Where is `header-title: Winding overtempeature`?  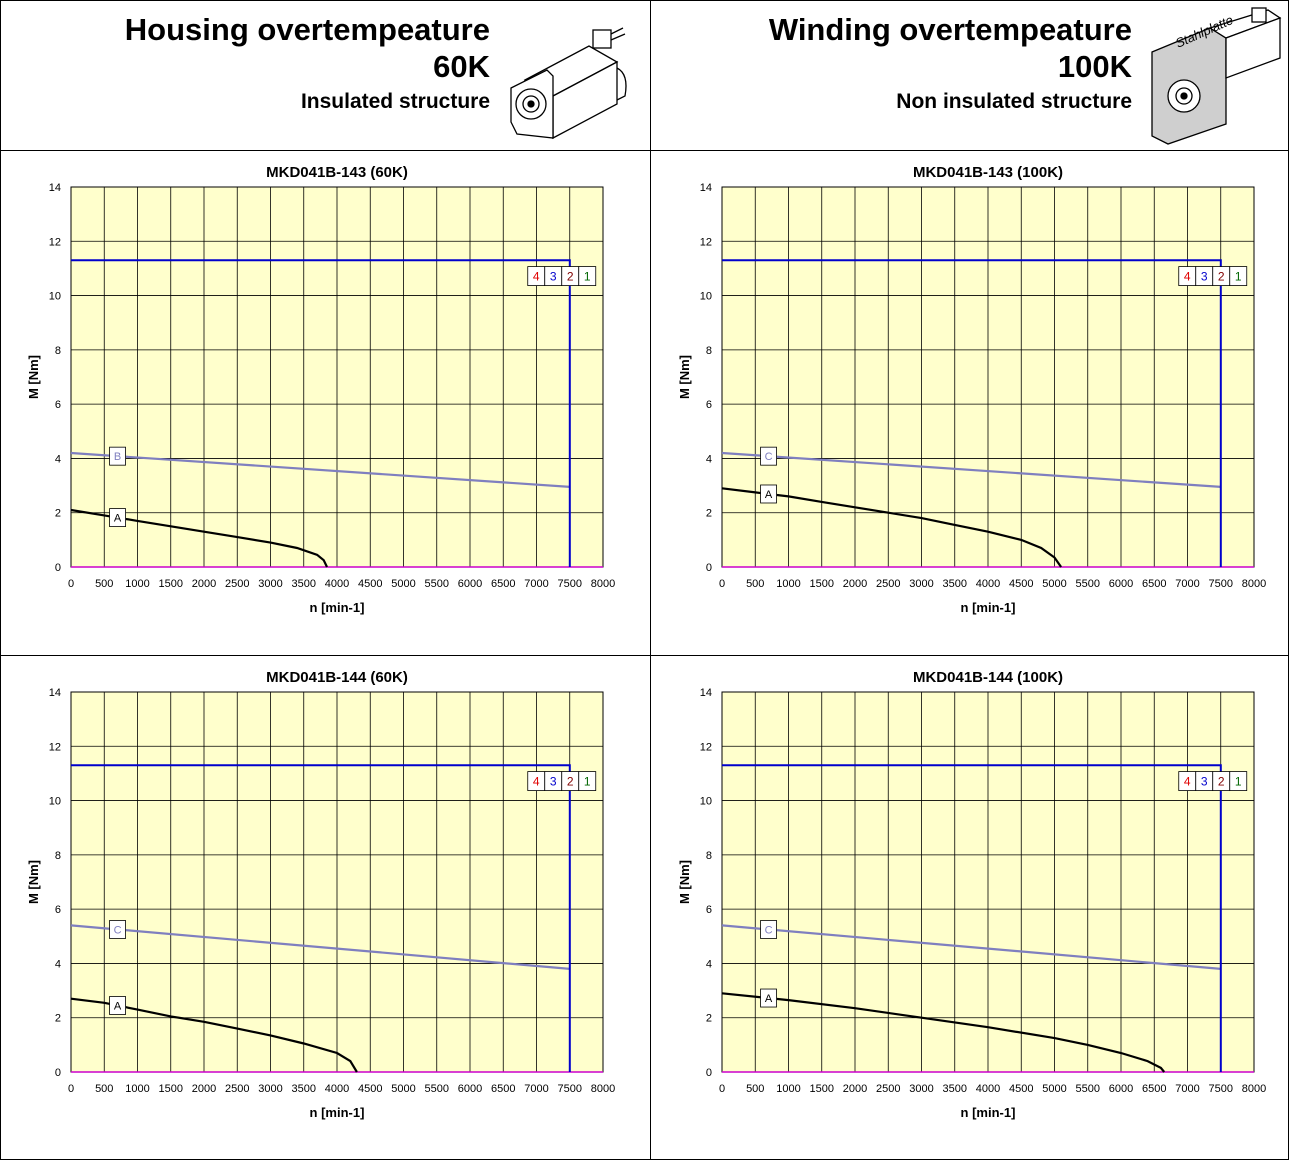 header-title: Winding overtempeature is located at coordinates (950, 29).